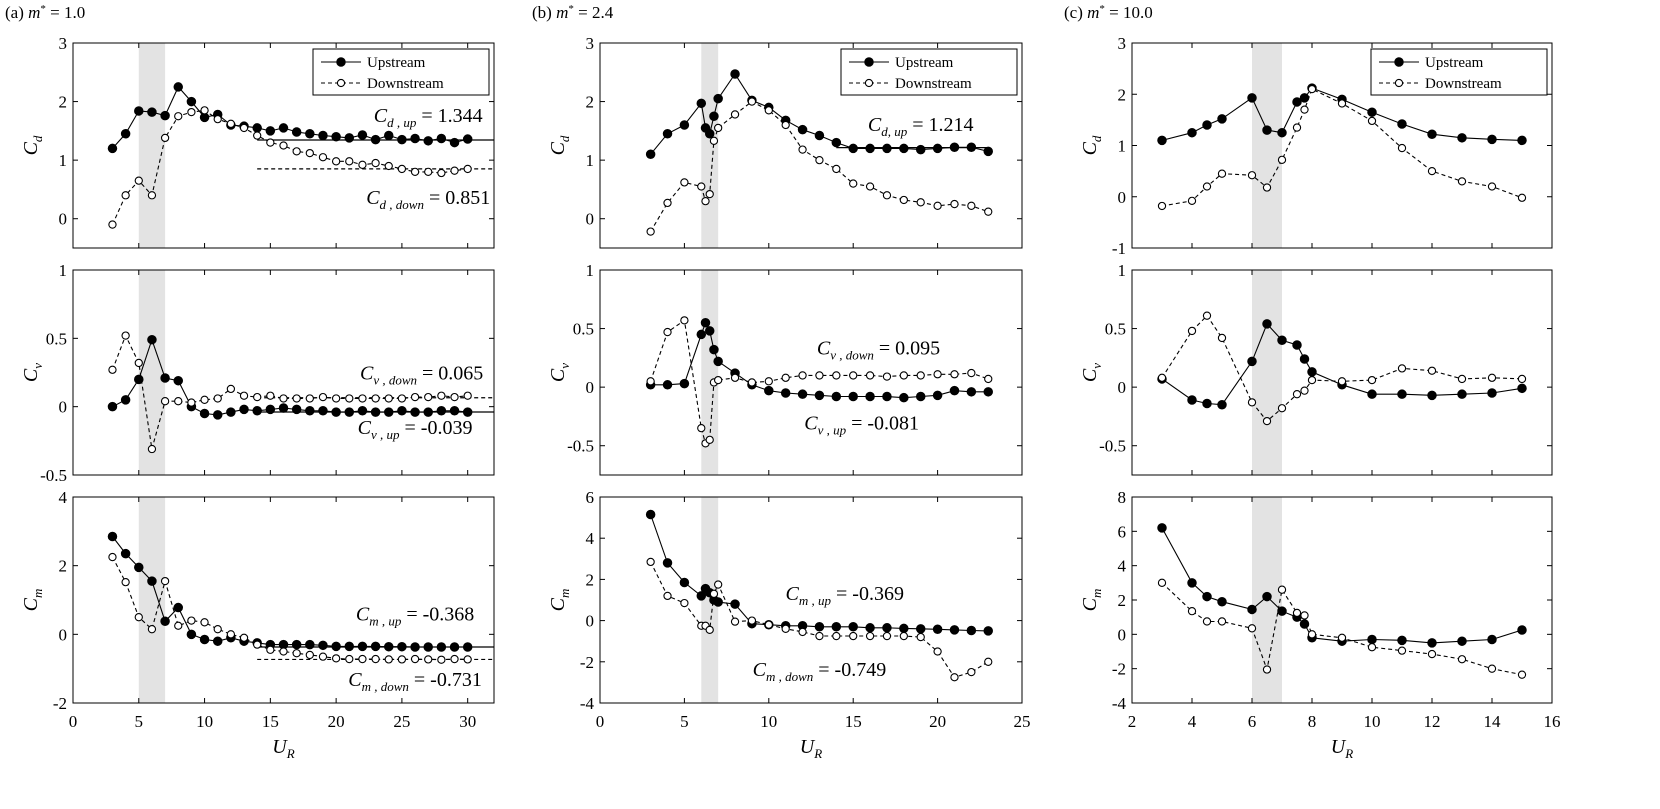 The width and height of the screenshot is (1660, 809). Describe the element at coordinates (63, 497) in the screenshot. I see `y-tick-label: 4` at that location.